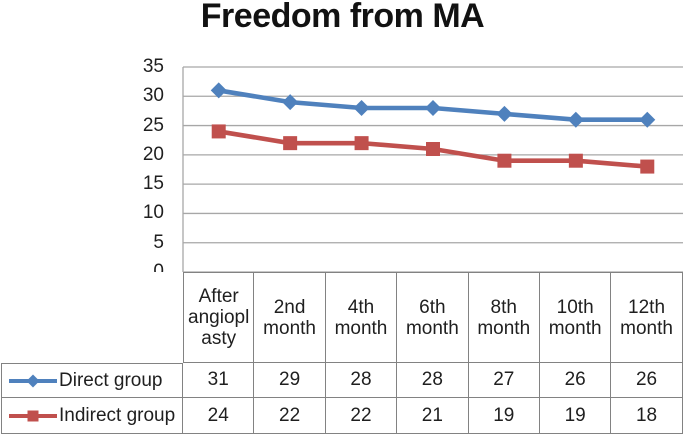 The height and width of the screenshot is (438, 685). I want to click on table-value-cell: 27, so click(504, 380).